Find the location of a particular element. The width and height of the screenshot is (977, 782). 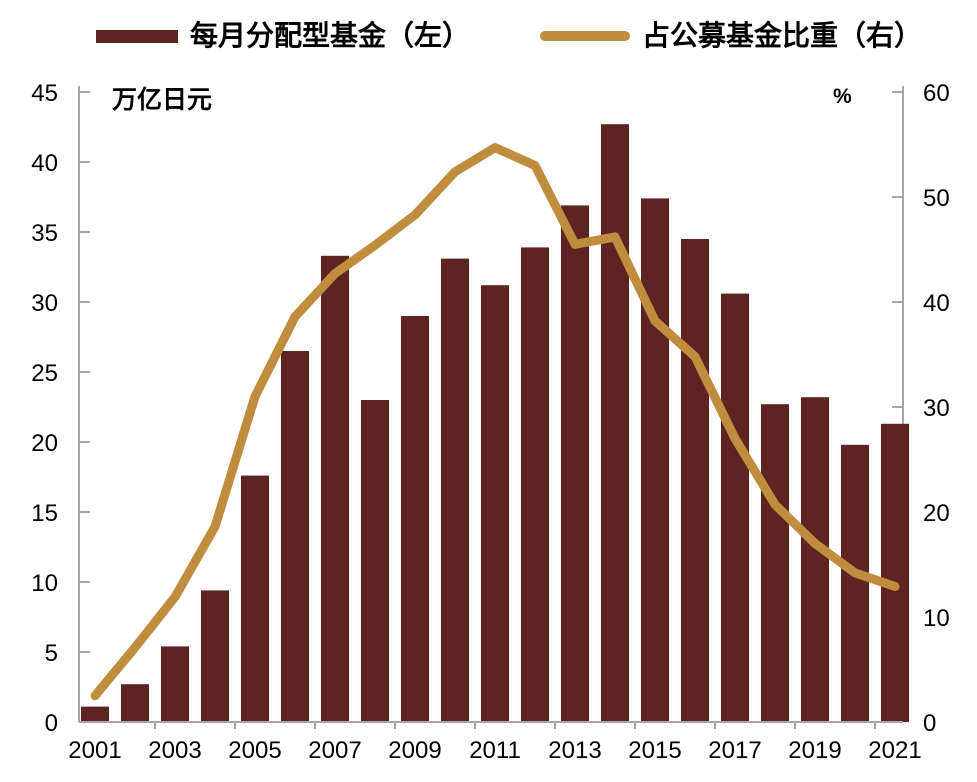

bar-2006 is located at coordinates (295, 536).